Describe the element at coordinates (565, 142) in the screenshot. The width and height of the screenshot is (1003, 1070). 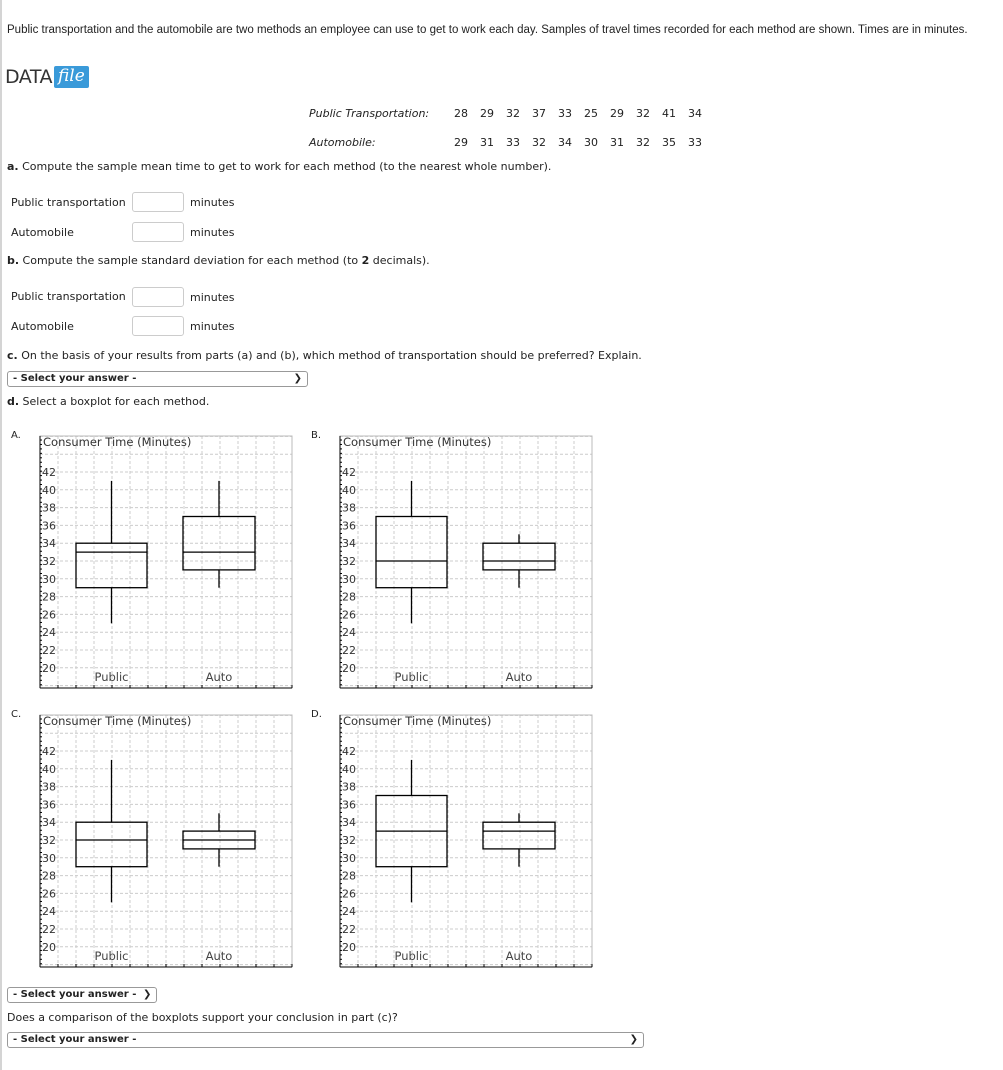
I see `data-value: 34` at that location.